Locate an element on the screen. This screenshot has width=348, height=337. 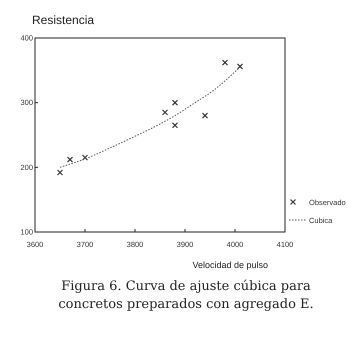
text: concretos preparados con agregado E. is located at coordinates (186, 304).